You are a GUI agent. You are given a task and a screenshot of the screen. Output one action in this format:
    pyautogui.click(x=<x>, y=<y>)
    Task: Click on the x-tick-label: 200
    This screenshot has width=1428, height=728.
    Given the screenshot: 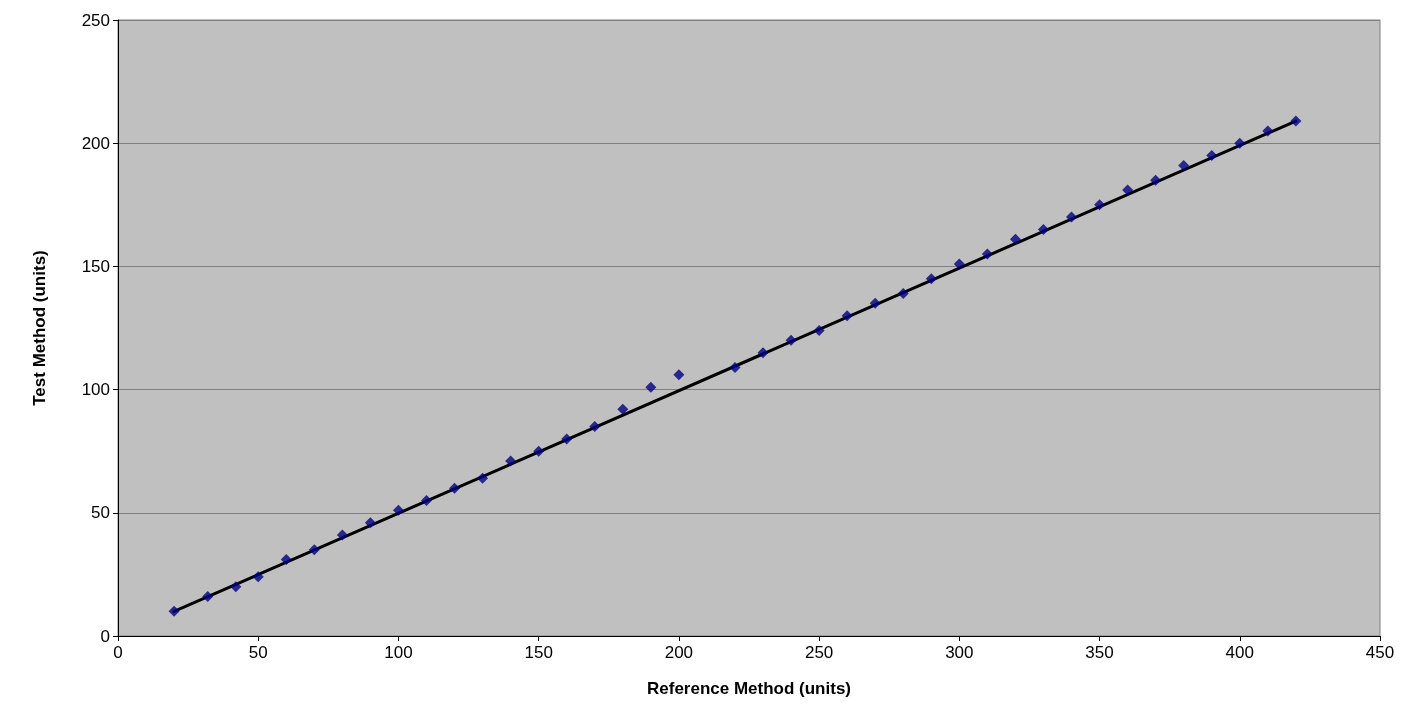 What is the action you would take?
    pyautogui.click(x=679, y=652)
    